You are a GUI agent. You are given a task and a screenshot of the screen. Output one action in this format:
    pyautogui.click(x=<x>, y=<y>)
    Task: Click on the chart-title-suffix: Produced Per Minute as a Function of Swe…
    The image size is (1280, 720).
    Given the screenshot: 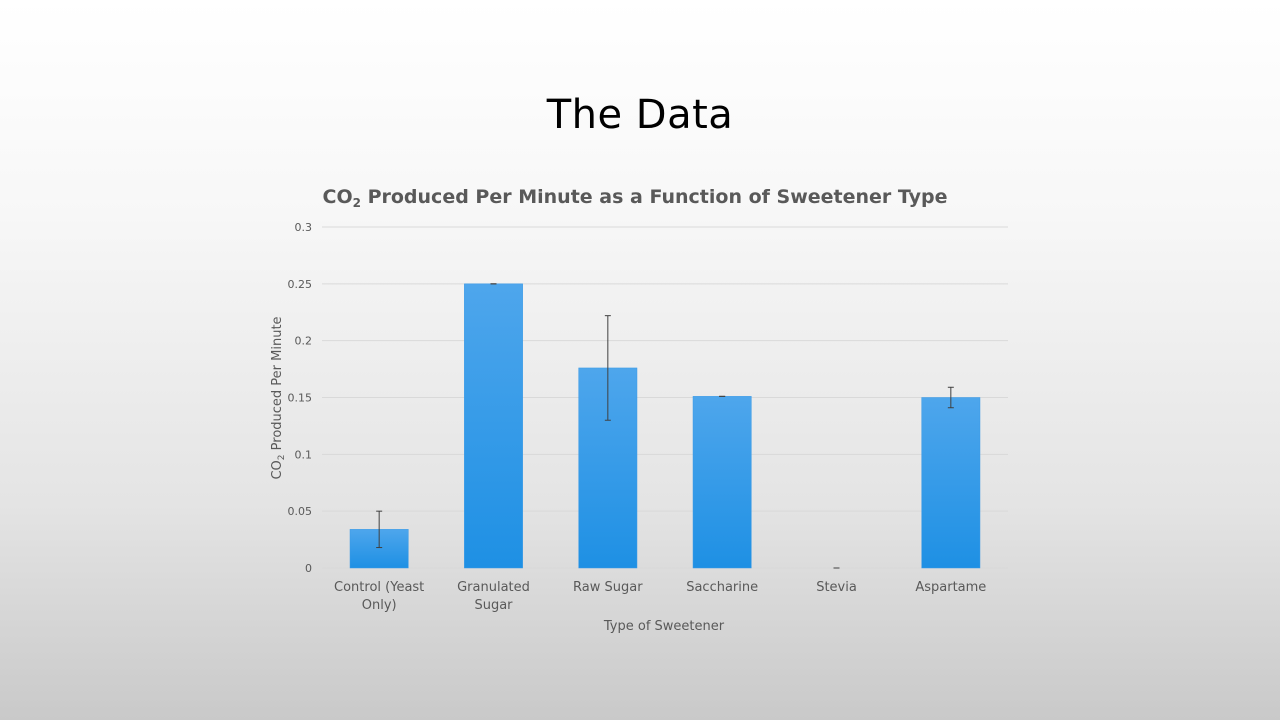 What is the action you would take?
    pyautogui.click(x=654, y=197)
    